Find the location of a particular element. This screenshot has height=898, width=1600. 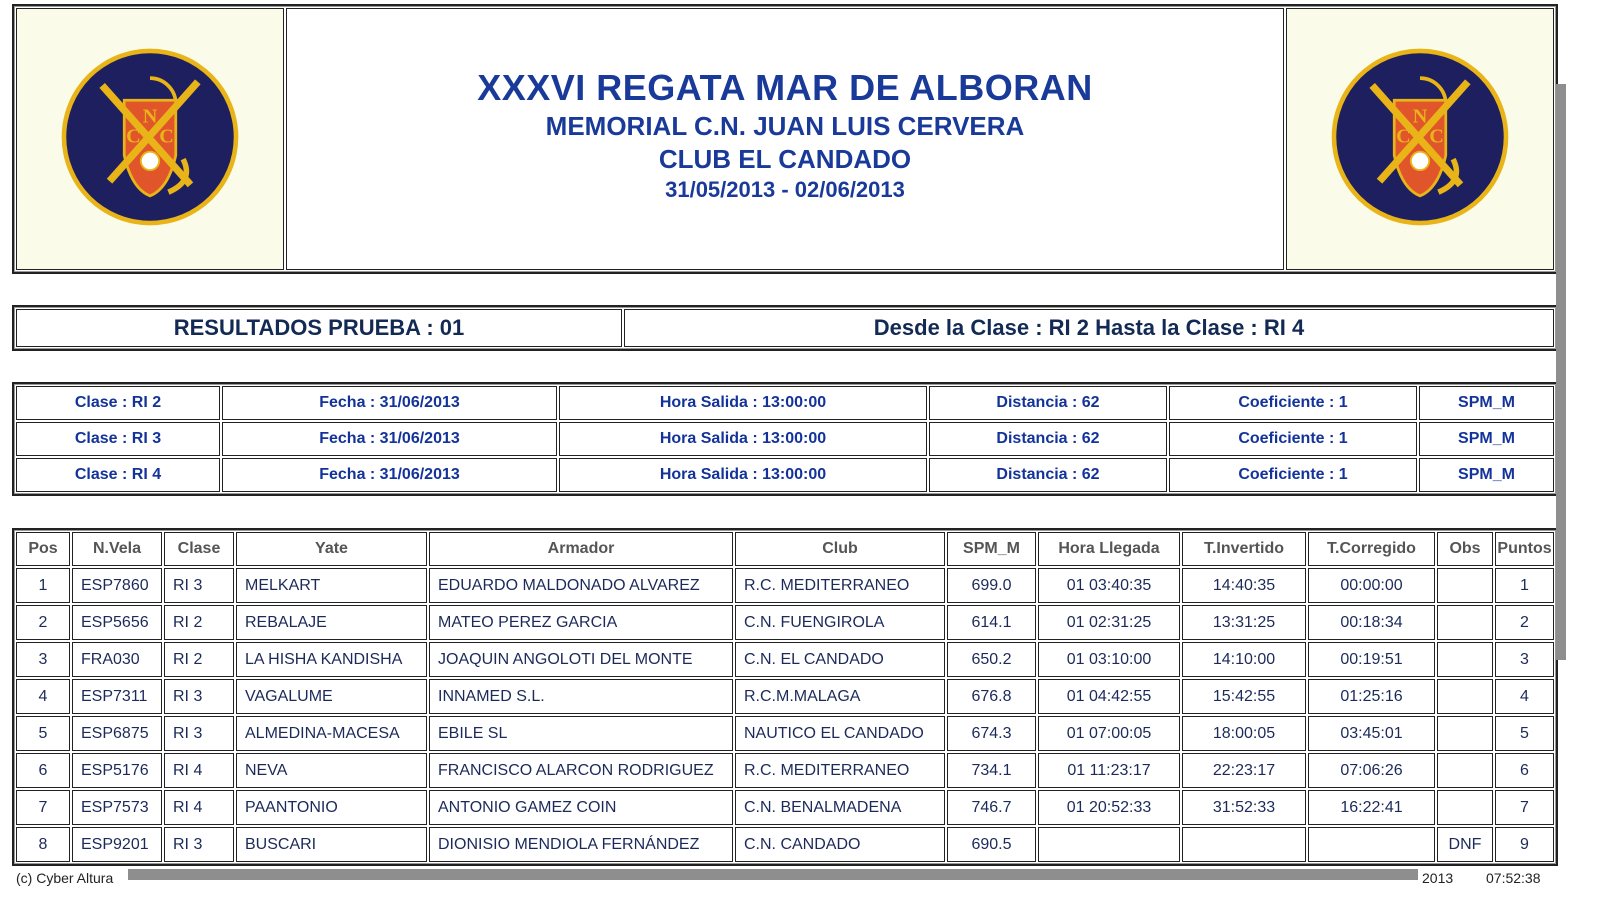

column-header: T.Corregido is located at coordinates (1371, 549).